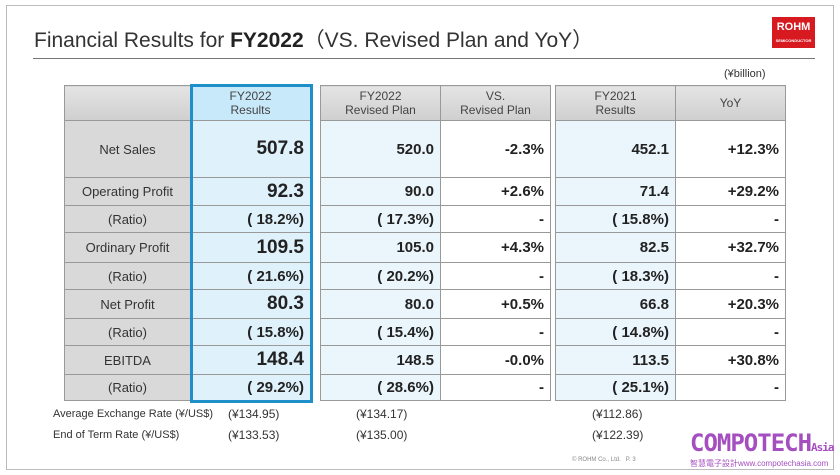 Image resolution: width=840 pixels, height=475 pixels. I want to click on title-bold: FY2022, so click(267, 40).